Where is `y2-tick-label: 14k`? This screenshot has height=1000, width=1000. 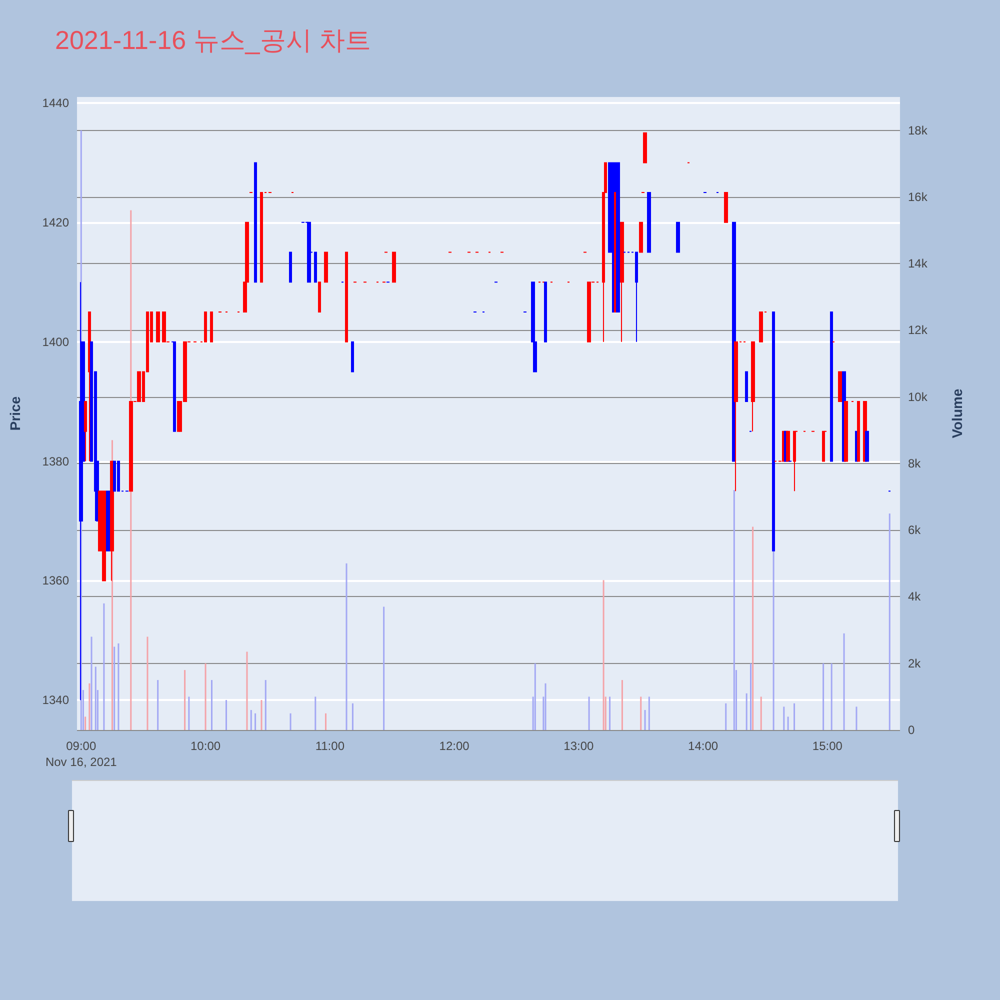
y2-tick-label: 14k is located at coordinates (918, 263).